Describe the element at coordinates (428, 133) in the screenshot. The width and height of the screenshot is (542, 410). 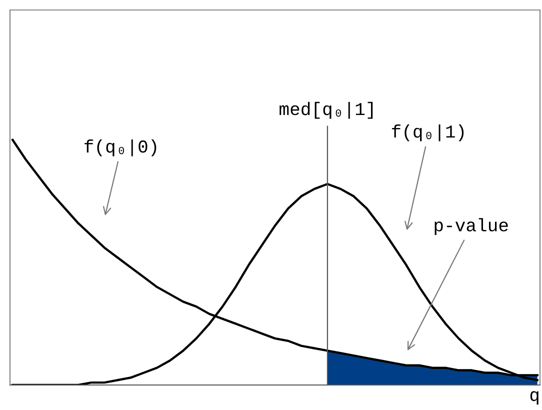
I see `text: f(q₀|1)` at that location.